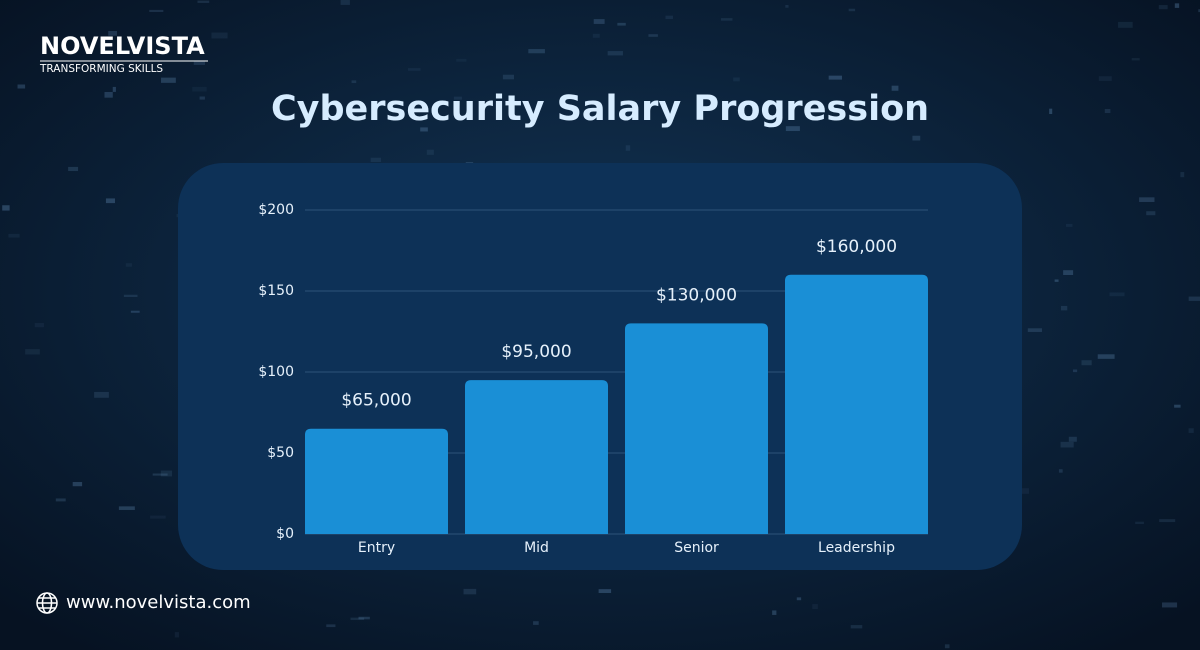 Image resolution: width=1200 pixels, height=650 pixels. Describe the element at coordinates (101, 69) in the screenshot. I see `logo-tagline: TRANSFORMING SKILLS` at that location.